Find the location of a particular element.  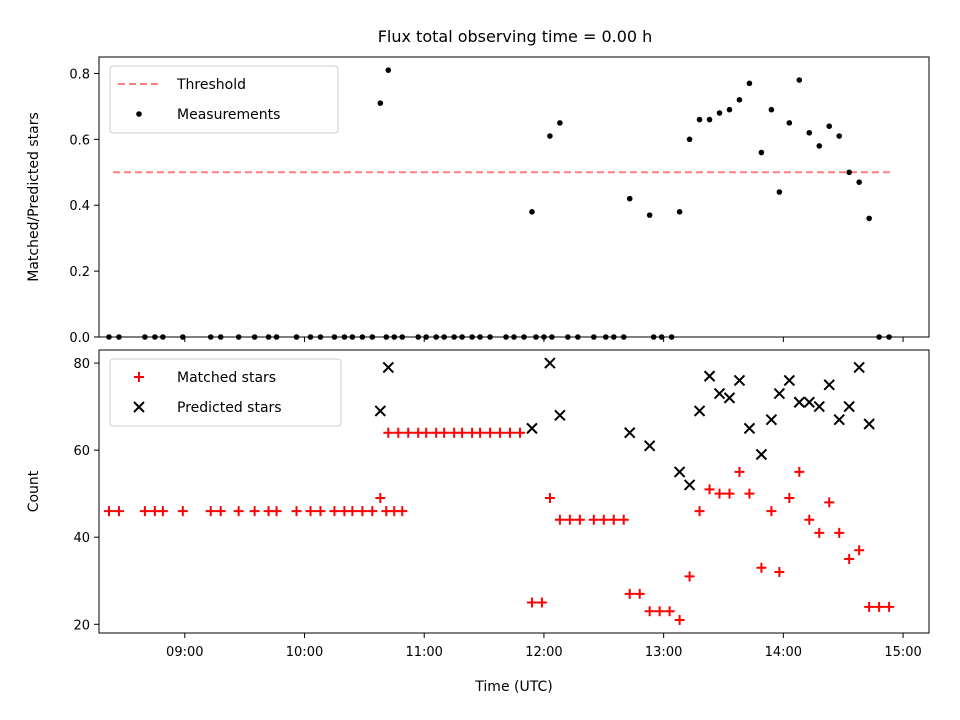

x-tick-label: 11:00 is located at coordinates (423, 652).